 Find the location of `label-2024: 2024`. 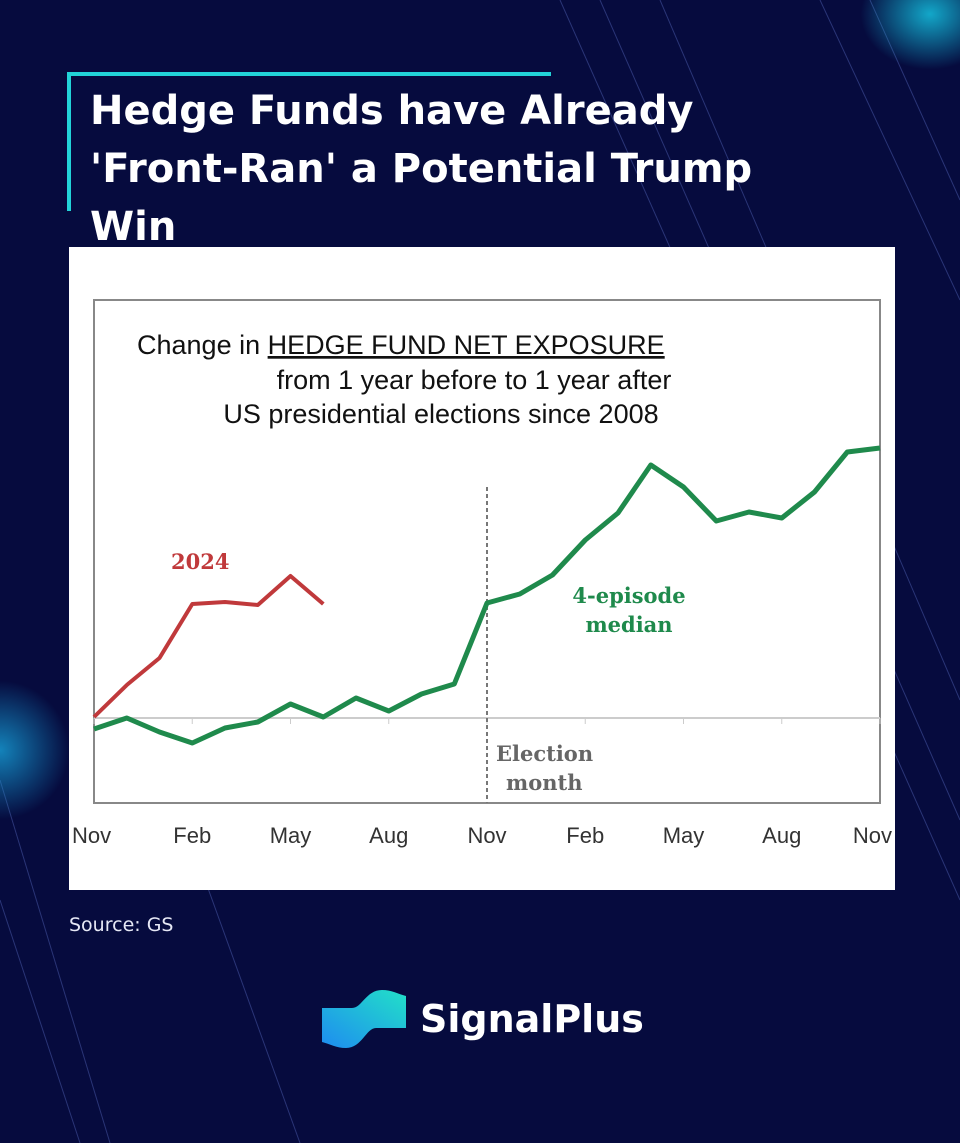

label-2024: 2024 is located at coordinates (200, 561).